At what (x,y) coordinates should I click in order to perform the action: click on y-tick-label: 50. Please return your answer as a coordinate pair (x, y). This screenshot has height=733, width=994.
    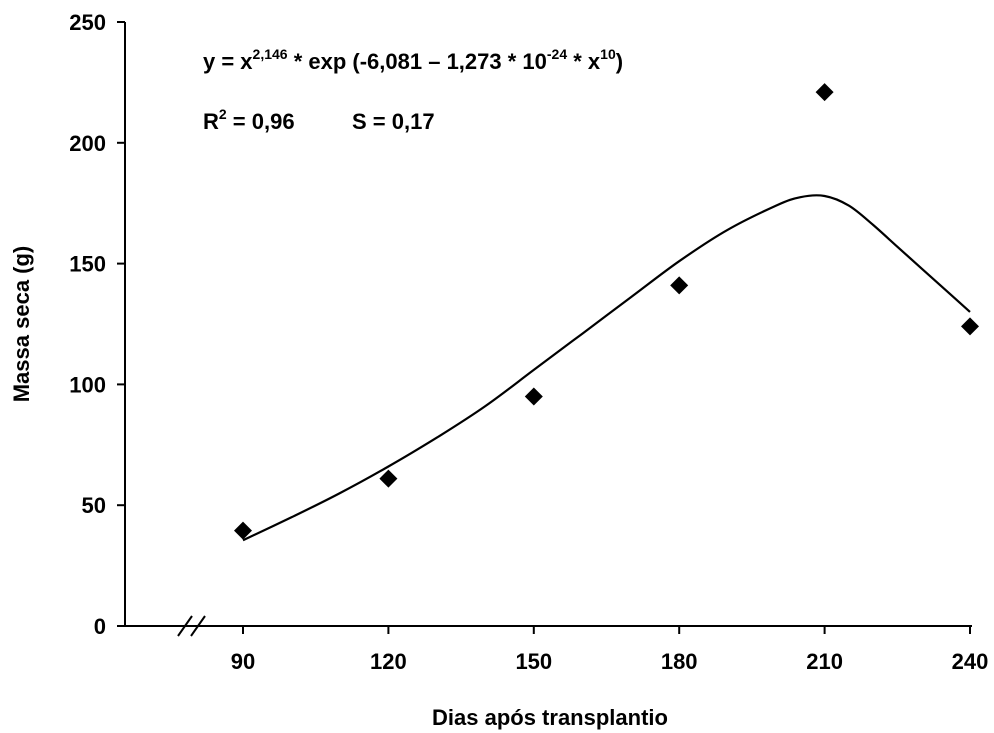
    Looking at the image, I should click on (94, 505).